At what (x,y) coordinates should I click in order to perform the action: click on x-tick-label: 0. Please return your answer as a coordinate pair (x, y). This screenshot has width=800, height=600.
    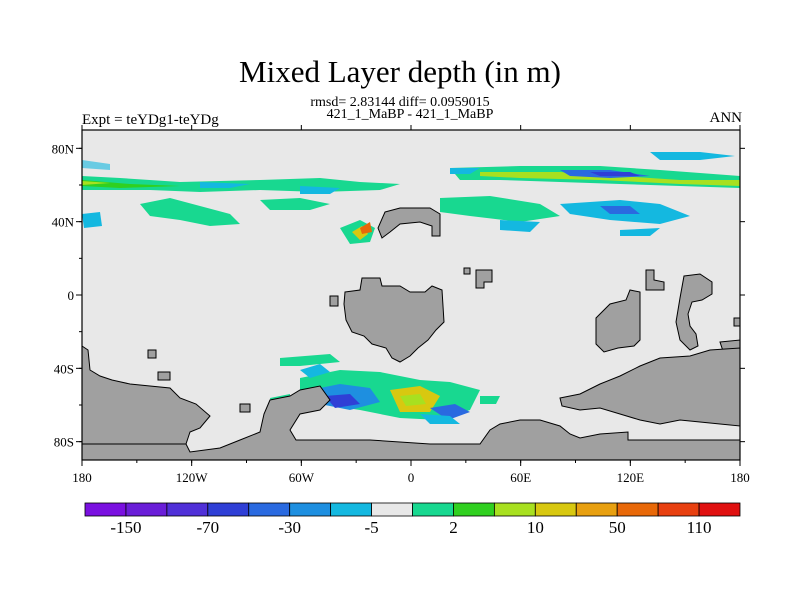
    Looking at the image, I should click on (411, 477).